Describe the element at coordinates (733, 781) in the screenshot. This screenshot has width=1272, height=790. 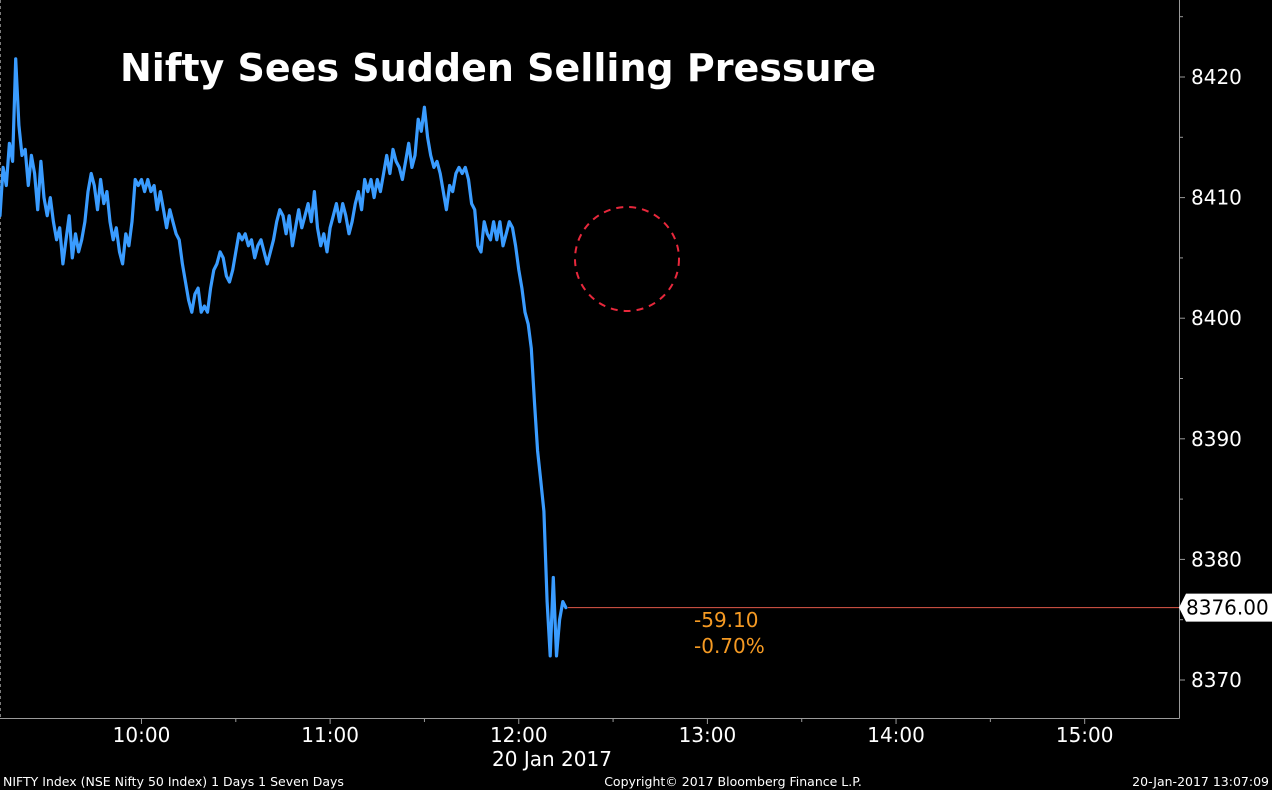
I see `footer-copyright: Copyright© 2017 Bloomberg Finance L.P.` at that location.